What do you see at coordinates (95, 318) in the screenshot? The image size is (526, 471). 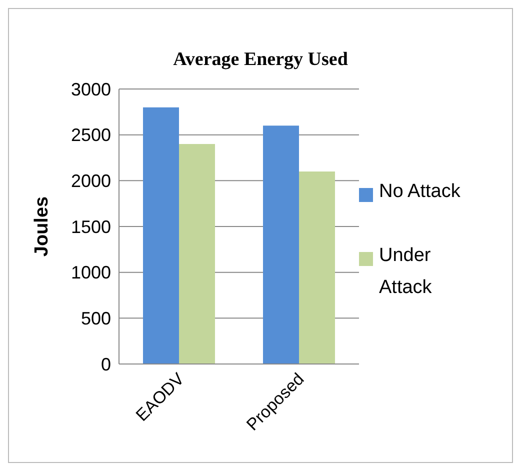 I see `y-tick-label: 500` at bounding box center [95, 318].